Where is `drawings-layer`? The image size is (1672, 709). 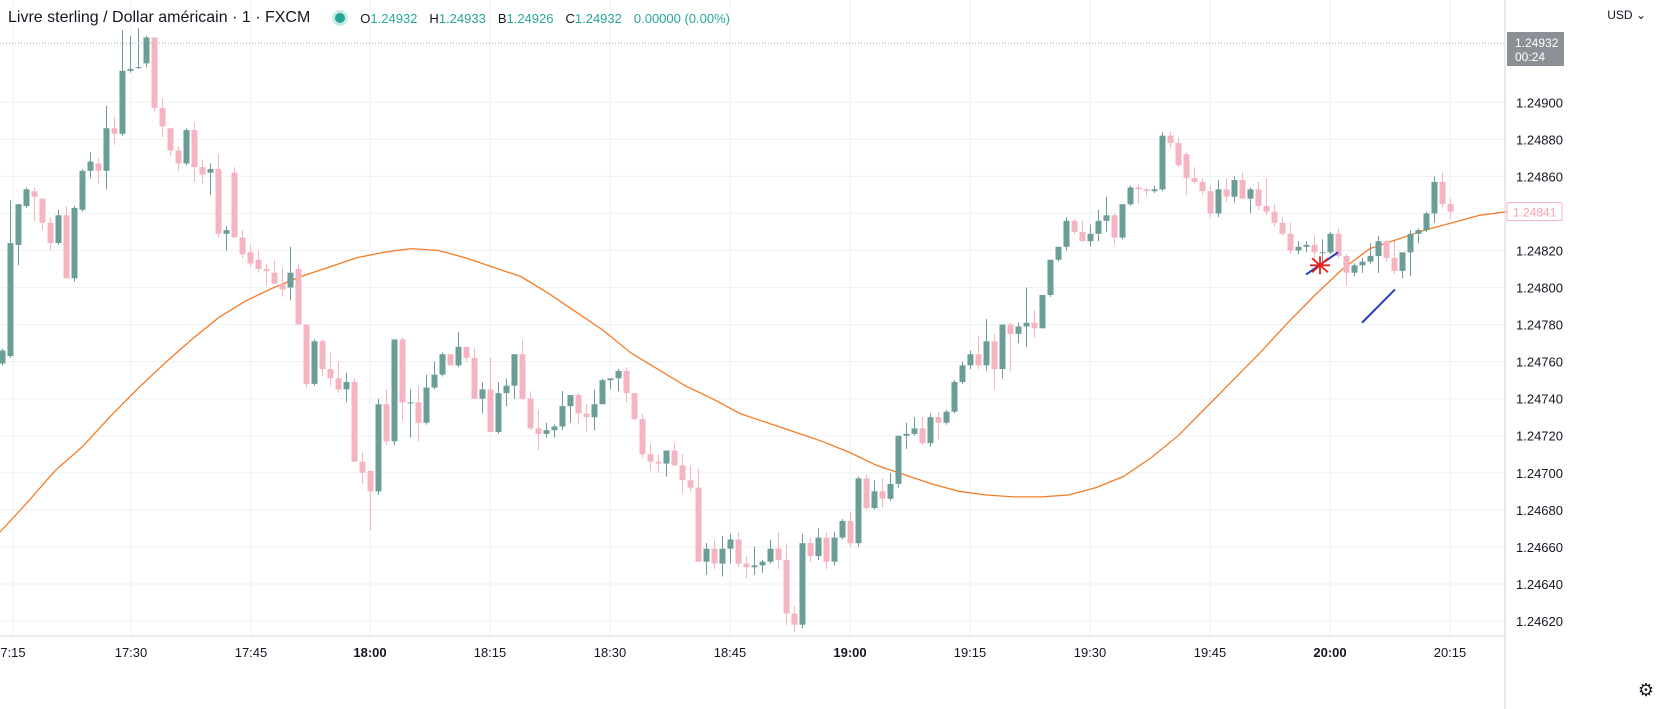
drawings-layer is located at coordinates (1350, 287).